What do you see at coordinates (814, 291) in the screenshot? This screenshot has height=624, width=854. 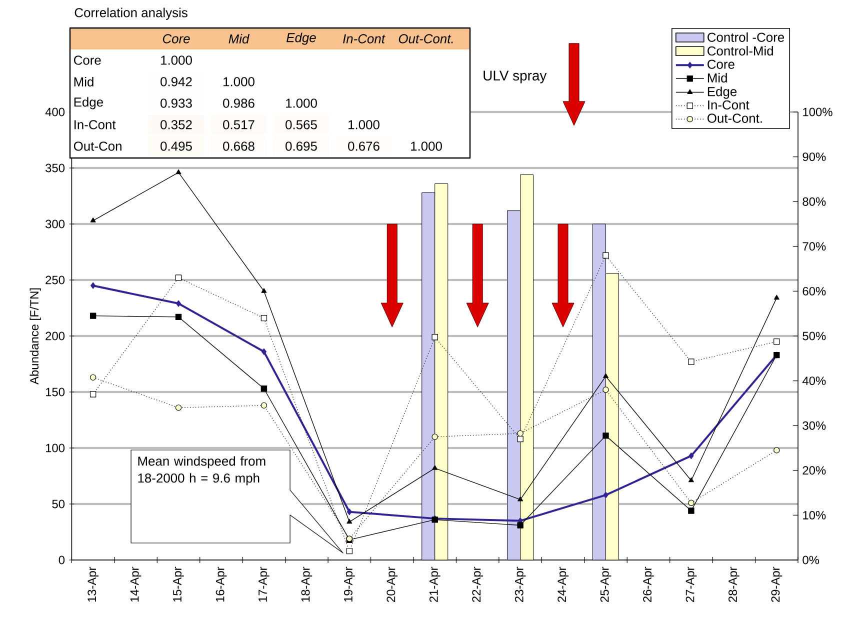 I see `y2-tick-label: 60%` at bounding box center [814, 291].